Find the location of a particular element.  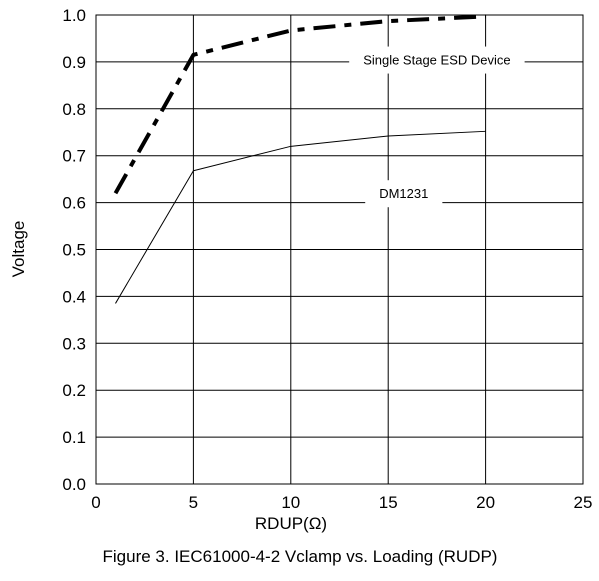

y-tick-label: 0.4 is located at coordinates (74, 296).